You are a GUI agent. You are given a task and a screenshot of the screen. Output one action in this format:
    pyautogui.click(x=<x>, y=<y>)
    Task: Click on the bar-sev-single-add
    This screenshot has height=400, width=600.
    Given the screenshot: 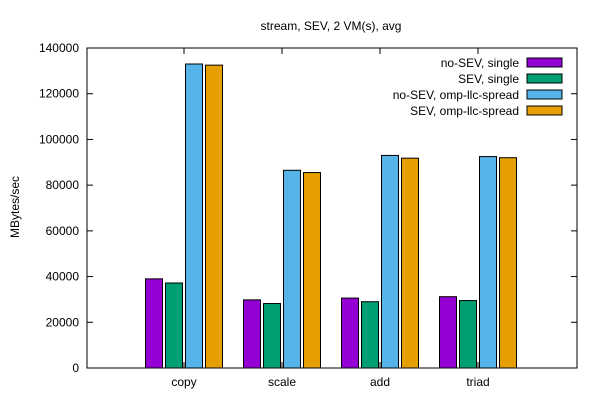 What is the action you would take?
    pyautogui.click(x=370, y=335)
    